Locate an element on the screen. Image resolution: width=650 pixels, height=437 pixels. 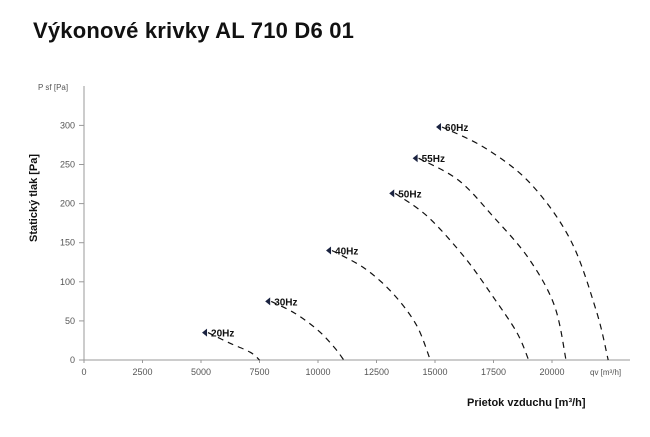
curve-label: 40Hz is located at coordinates (346, 252).